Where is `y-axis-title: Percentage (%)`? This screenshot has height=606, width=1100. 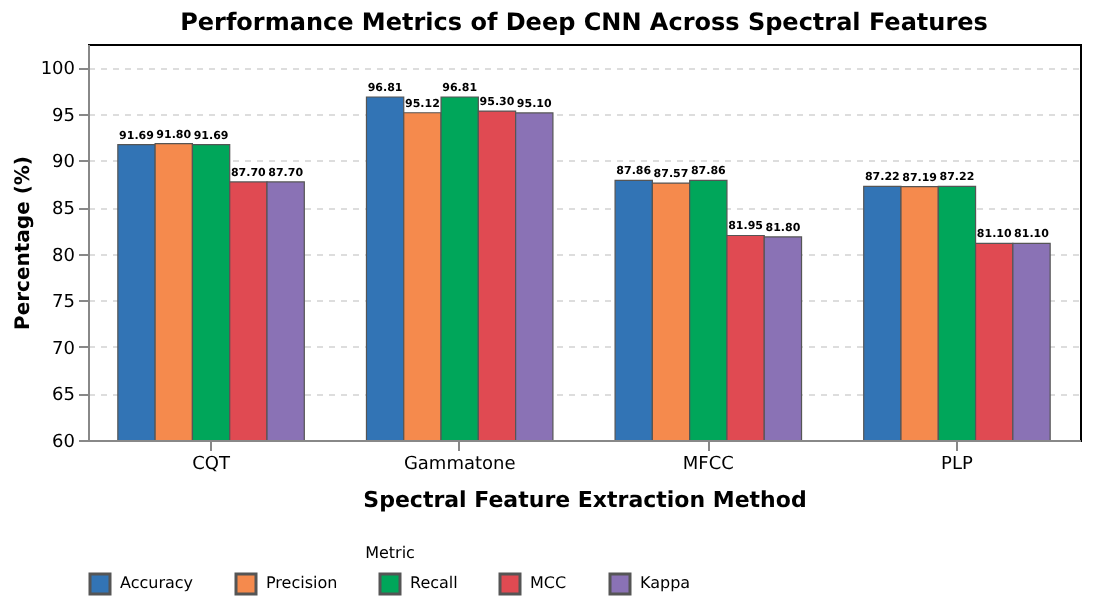
y-axis-title: Percentage (%) is located at coordinates (23, 243).